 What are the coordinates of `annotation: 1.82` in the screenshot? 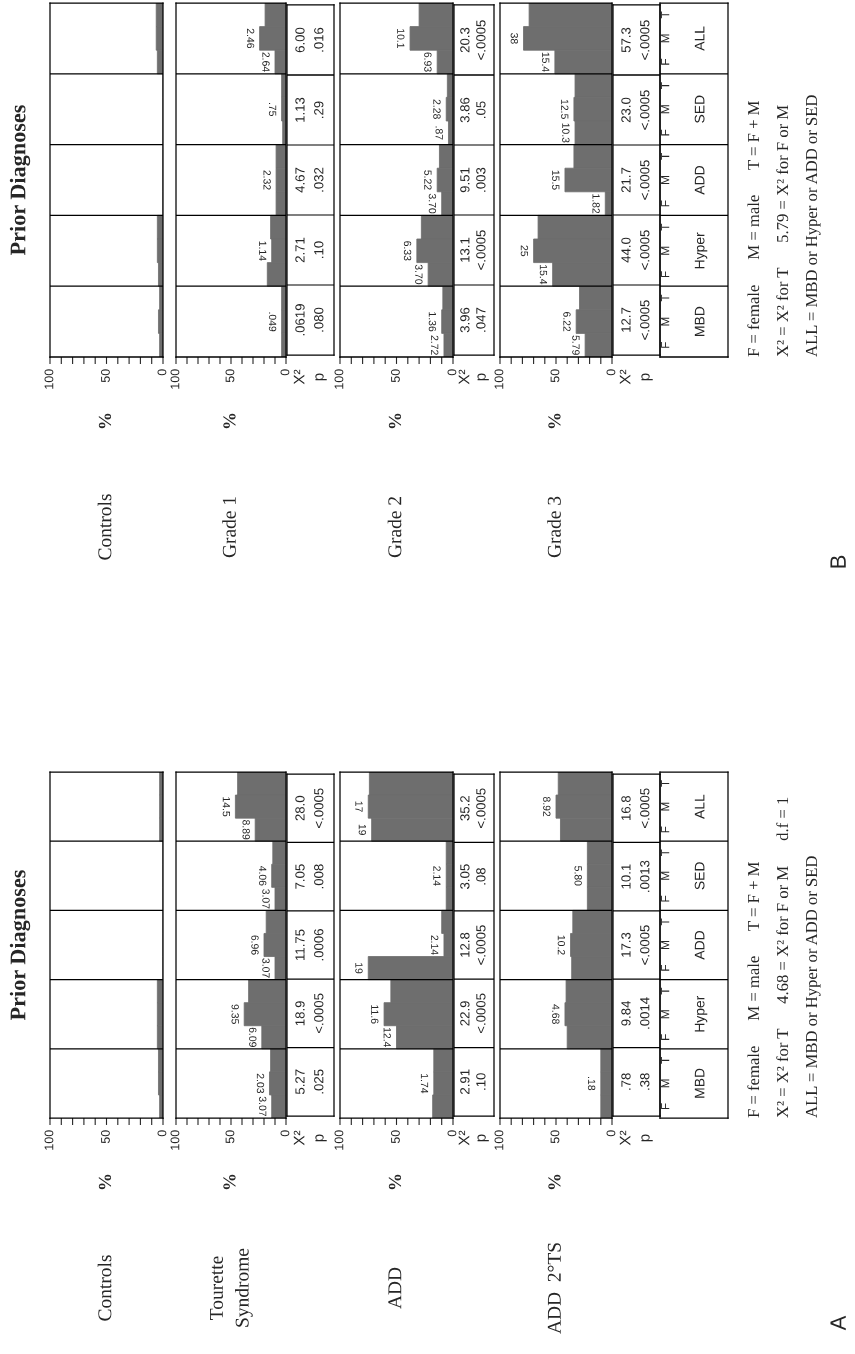 It's located at (596, 204).